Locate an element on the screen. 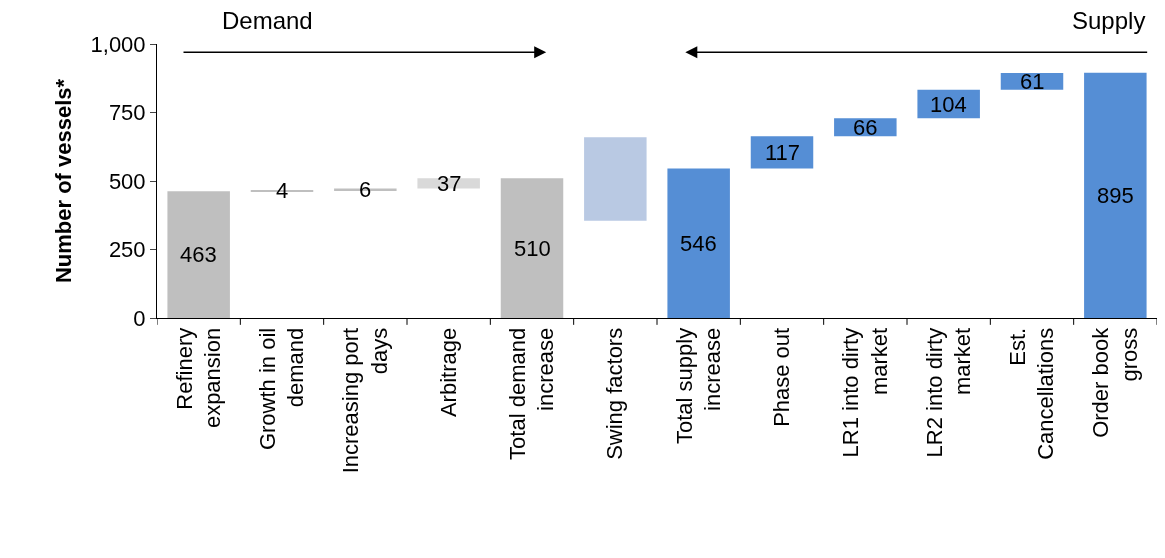  y-tick-label: 750 is located at coordinates (127, 113).